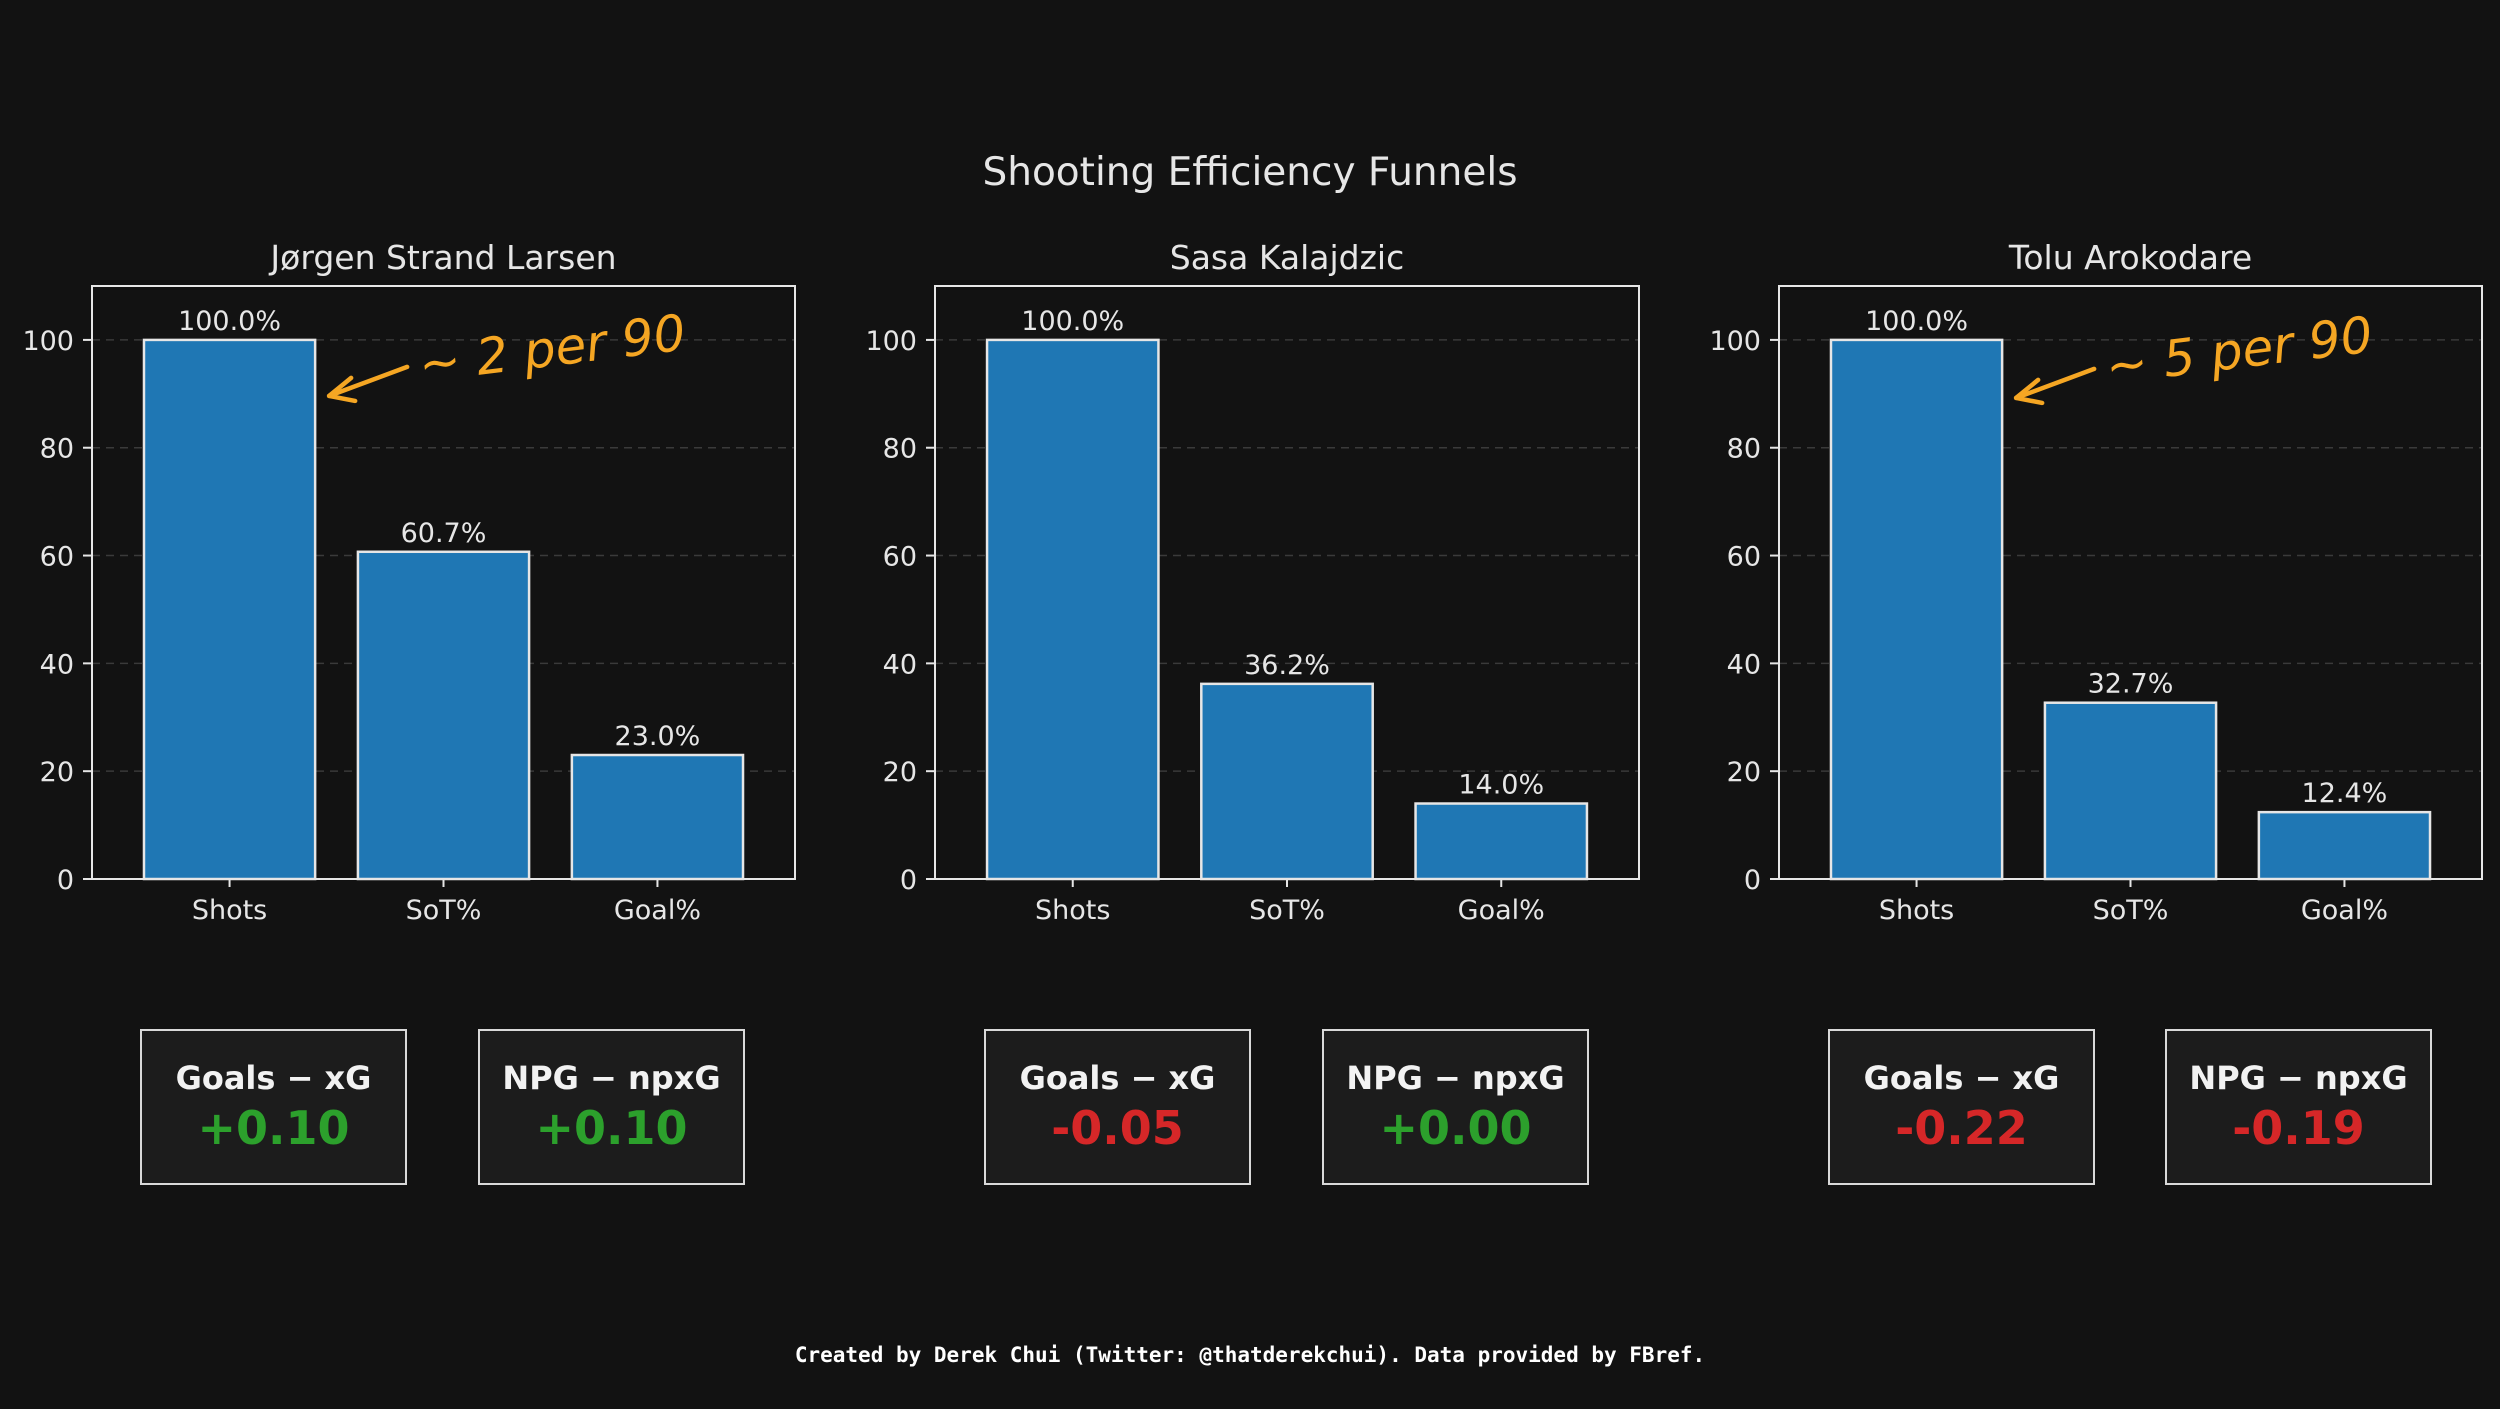 The image size is (2500, 1409). Describe the element at coordinates (444, 533) in the screenshot. I see `bar-value-label: 60.7%` at that location.